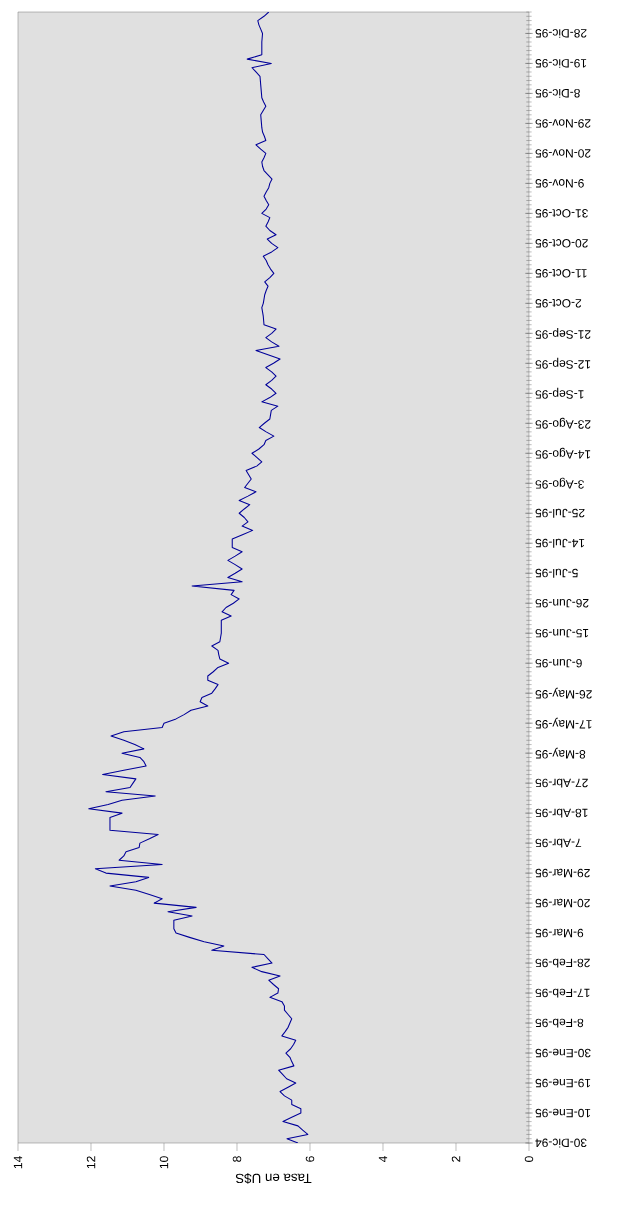  Describe the element at coordinates (563, 423) in the screenshot. I see `y-tick-label: 23-Ago-95` at that location.